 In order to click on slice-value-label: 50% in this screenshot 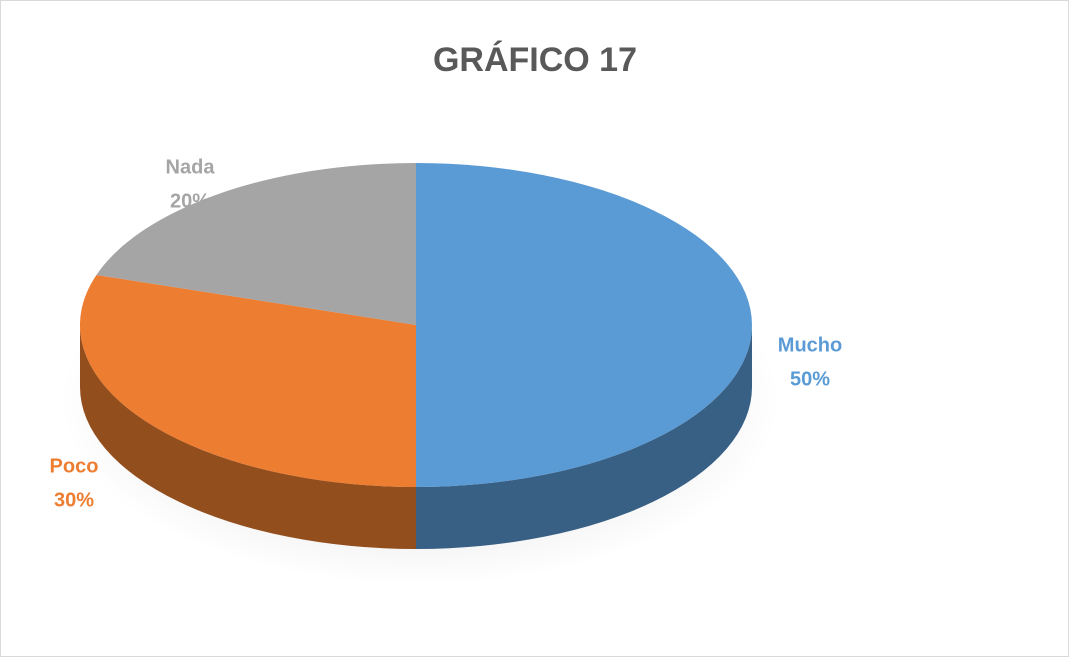, I will do `click(810, 379)`.